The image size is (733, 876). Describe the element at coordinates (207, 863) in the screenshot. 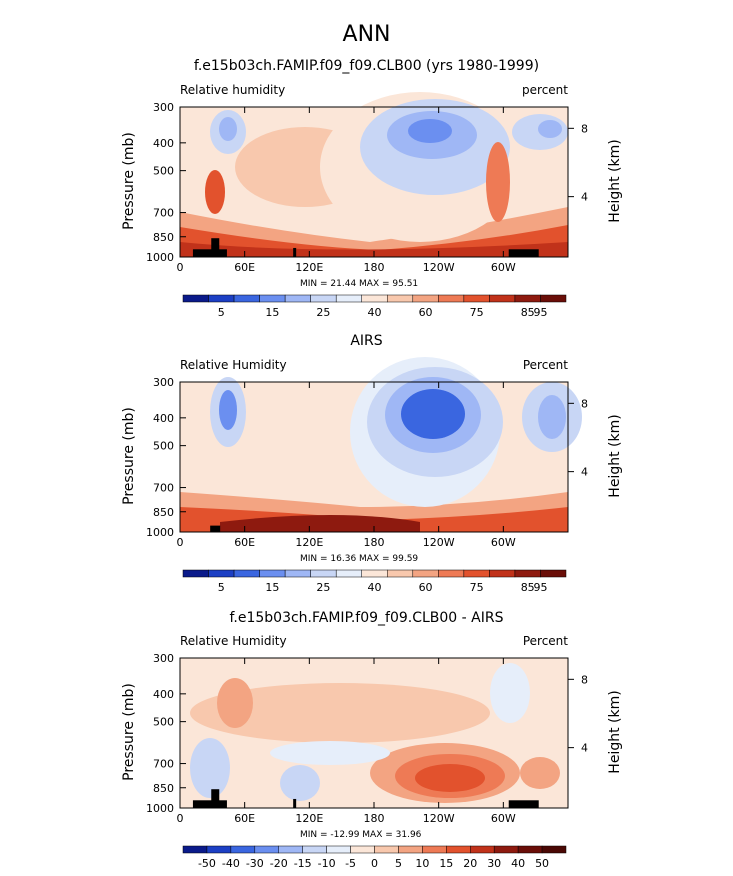

I see `colorbar-label: -50` at that location.